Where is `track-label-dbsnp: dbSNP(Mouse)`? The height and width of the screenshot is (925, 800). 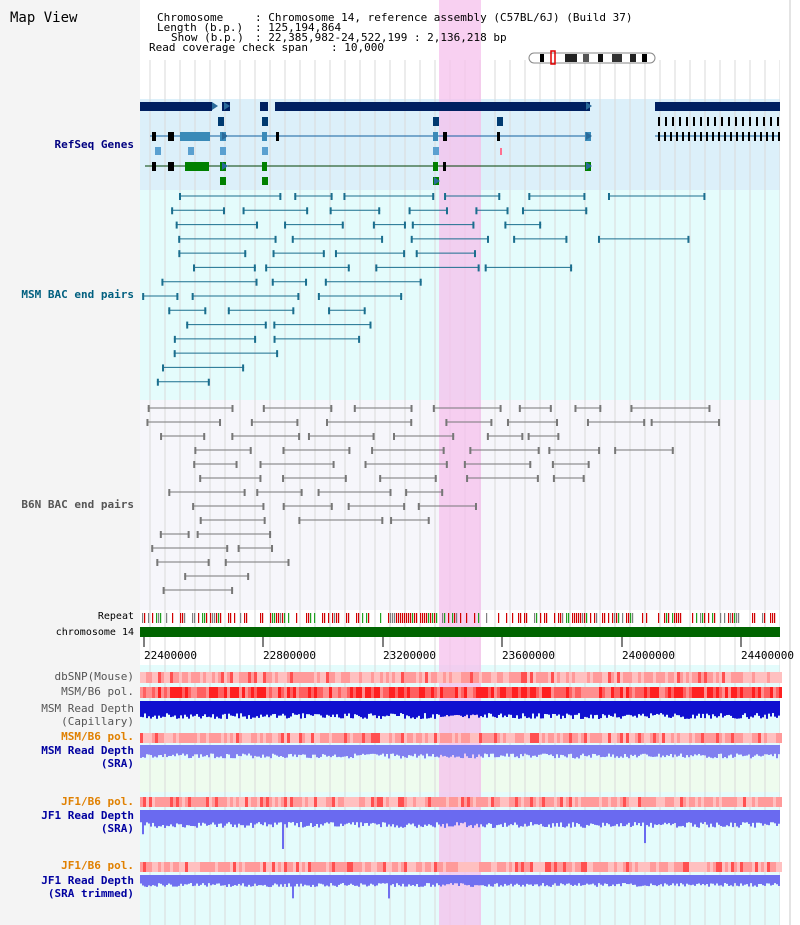
track-label-dbsnp: dbSNP(Mouse) is located at coordinates (94, 676).